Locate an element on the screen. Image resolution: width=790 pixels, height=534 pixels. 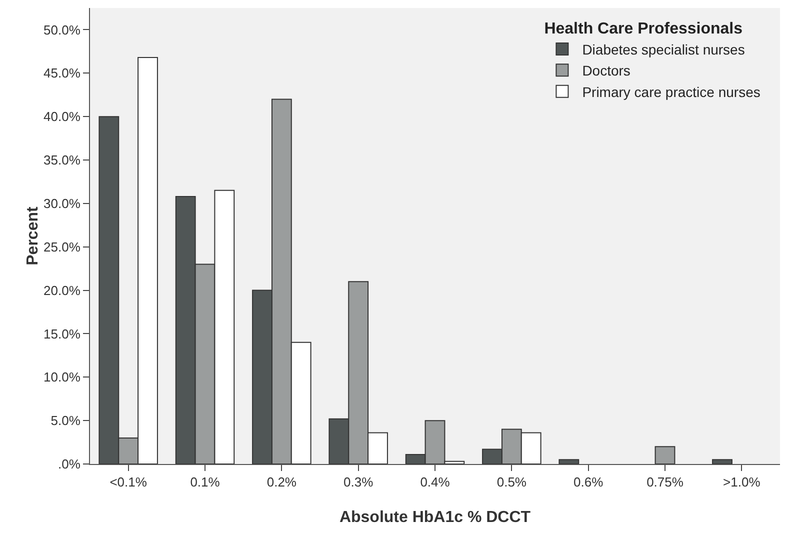
x-tick-label: 0.6% is located at coordinates (589, 482).